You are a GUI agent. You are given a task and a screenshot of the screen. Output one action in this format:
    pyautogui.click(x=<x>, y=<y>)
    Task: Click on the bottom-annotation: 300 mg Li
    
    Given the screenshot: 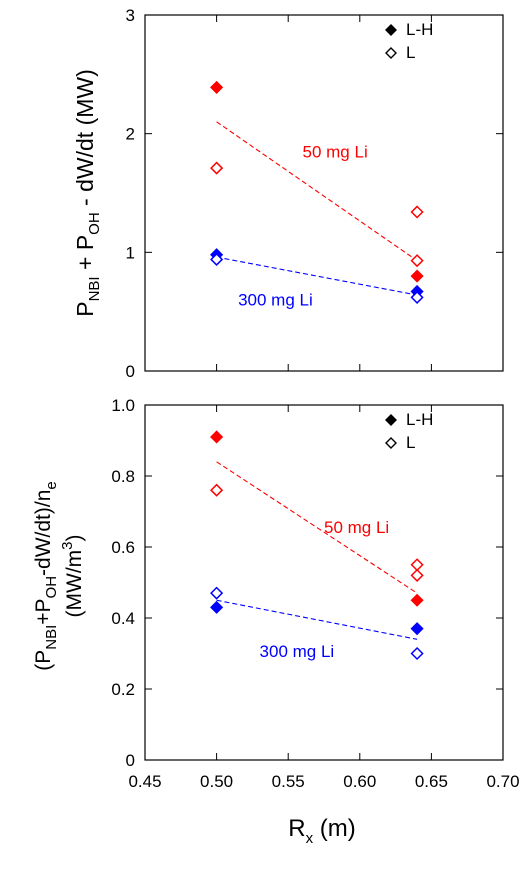 What is the action you would take?
    pyautogui.click(x=297, y=651)
    